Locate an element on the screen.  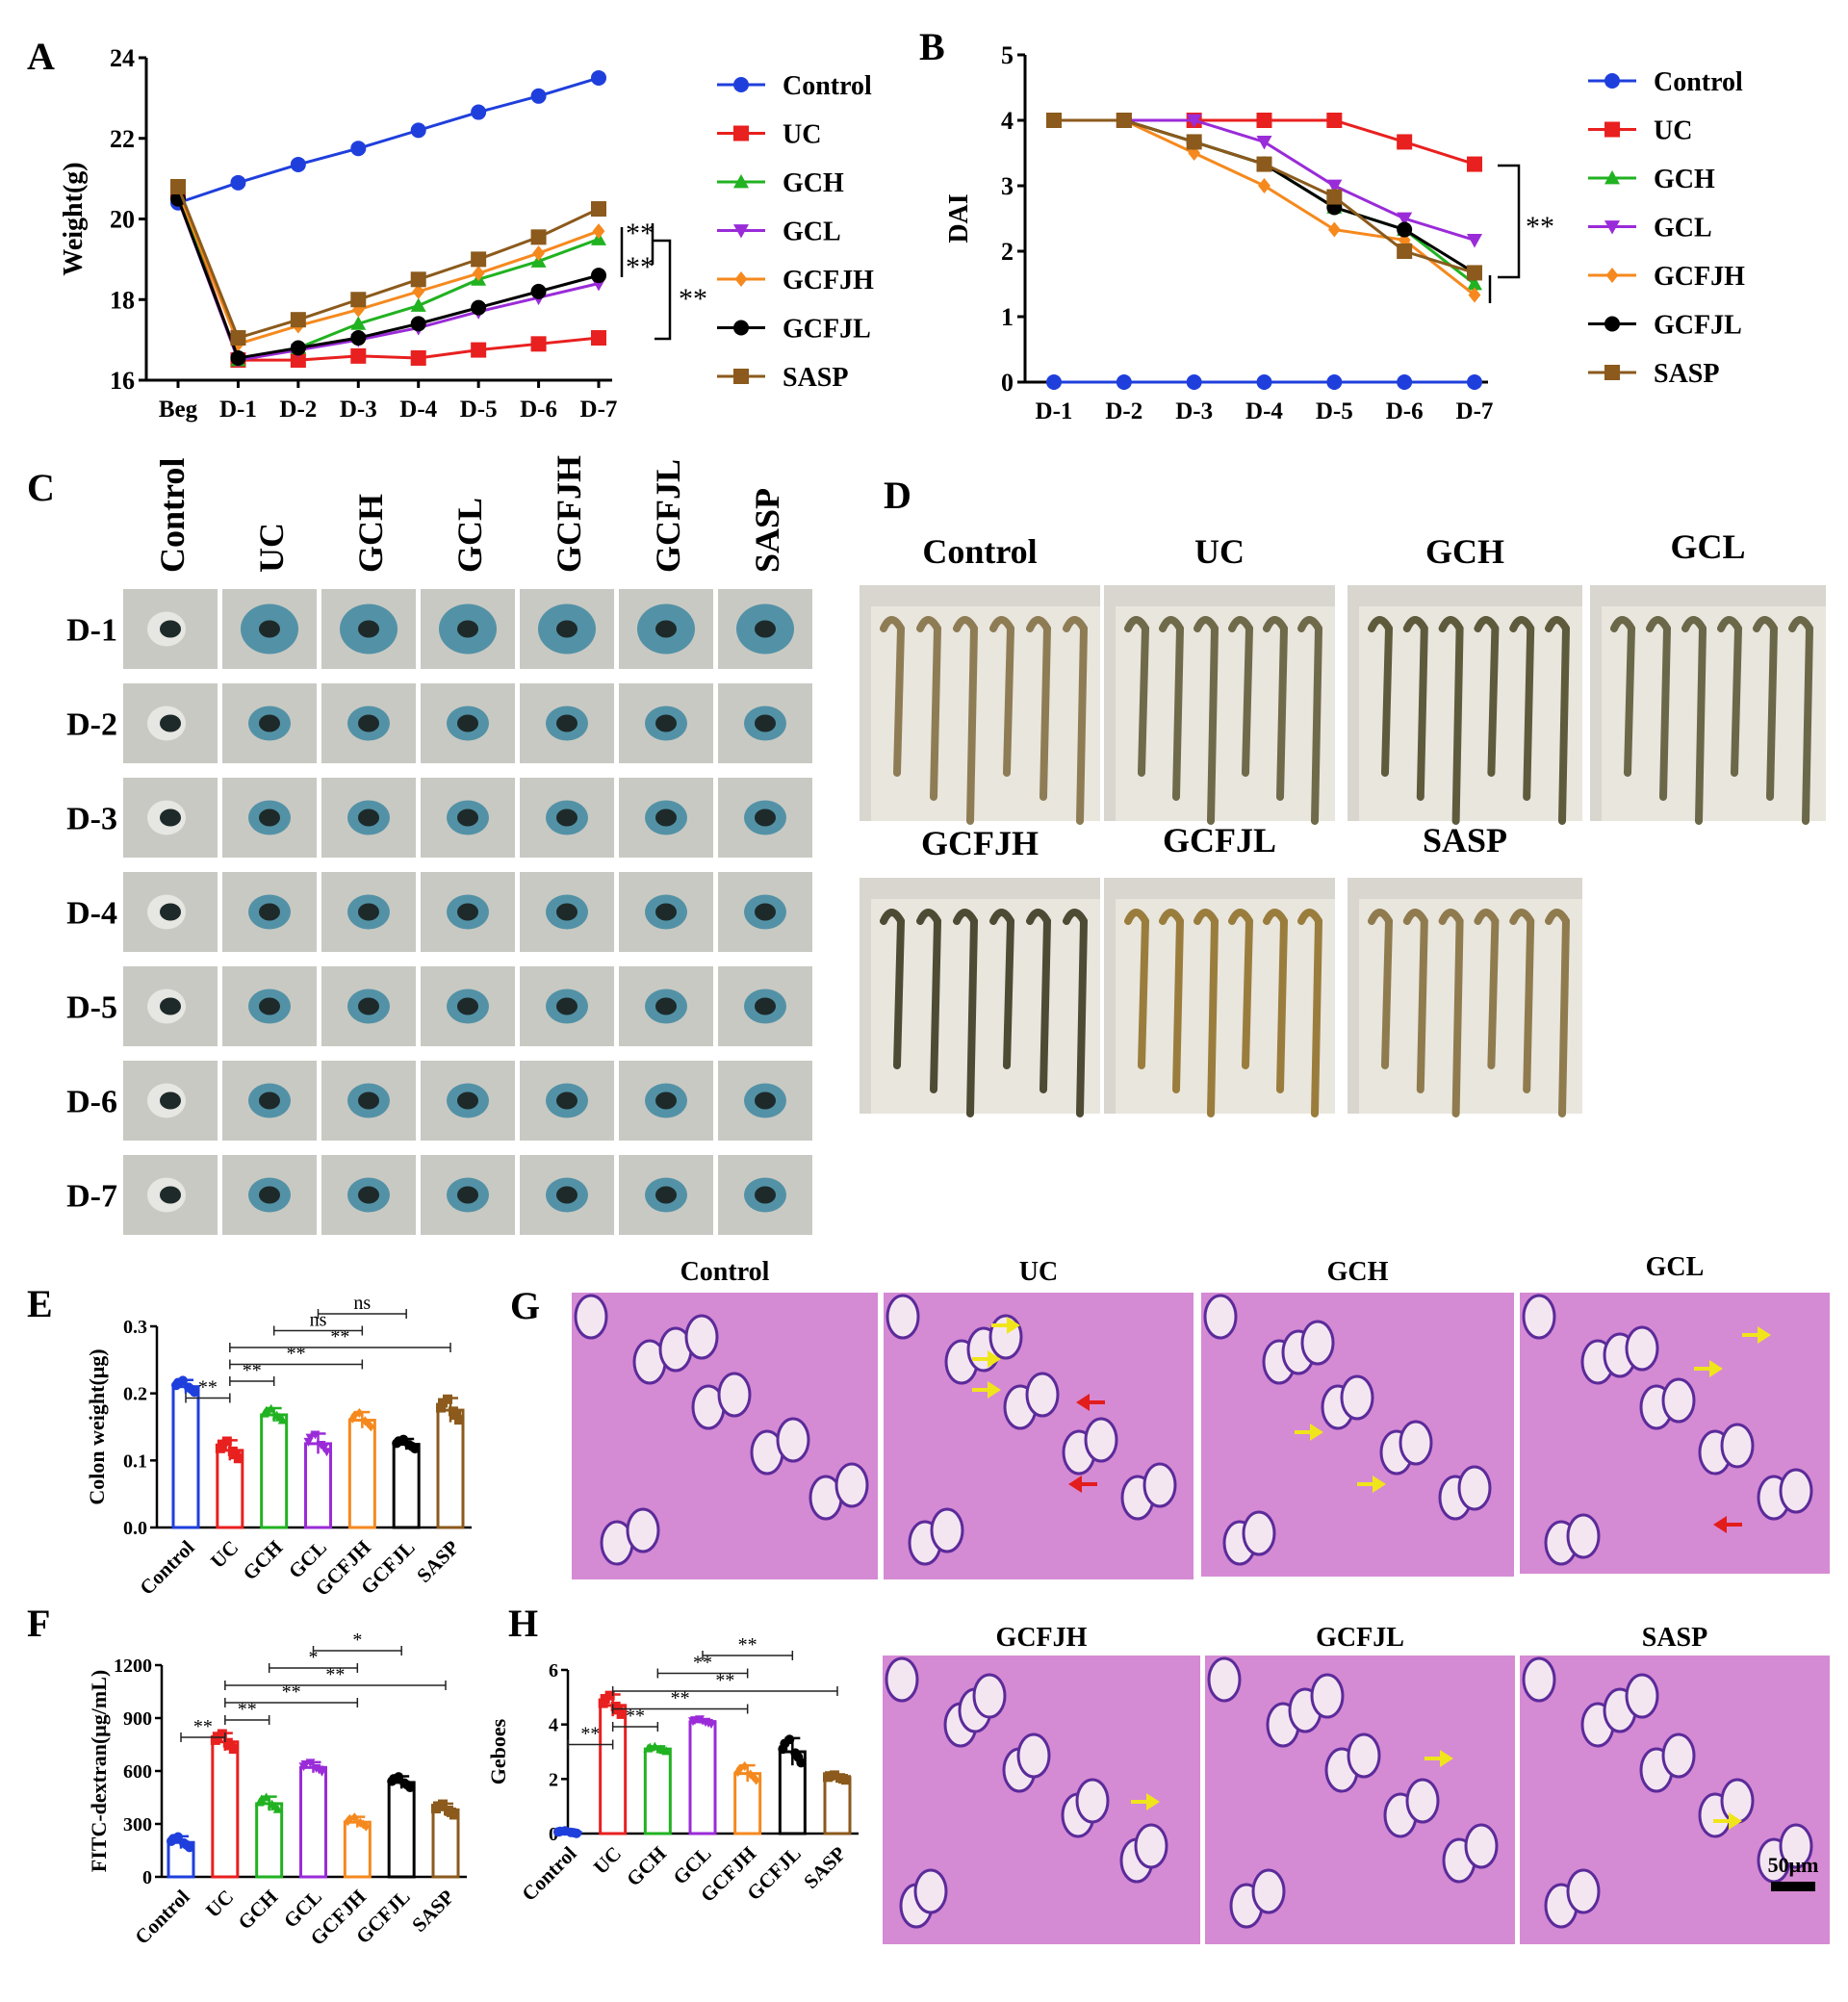
histology-label-gcfjh: GCFJH is located at coordinates (1042, 1638).